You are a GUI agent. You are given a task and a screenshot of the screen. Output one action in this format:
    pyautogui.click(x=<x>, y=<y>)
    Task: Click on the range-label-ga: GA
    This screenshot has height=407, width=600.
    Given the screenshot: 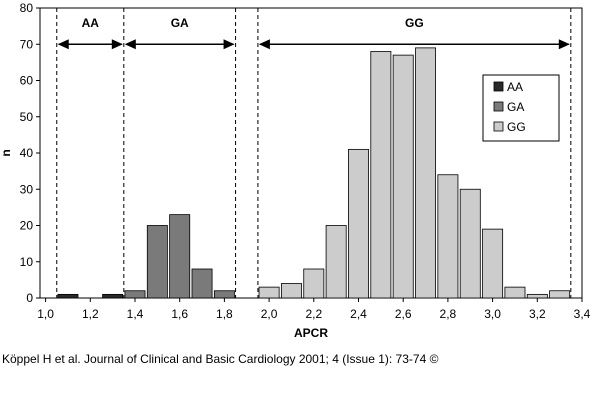 What is the action you would take?
    pyautogui.click(x=180, y=23)
    